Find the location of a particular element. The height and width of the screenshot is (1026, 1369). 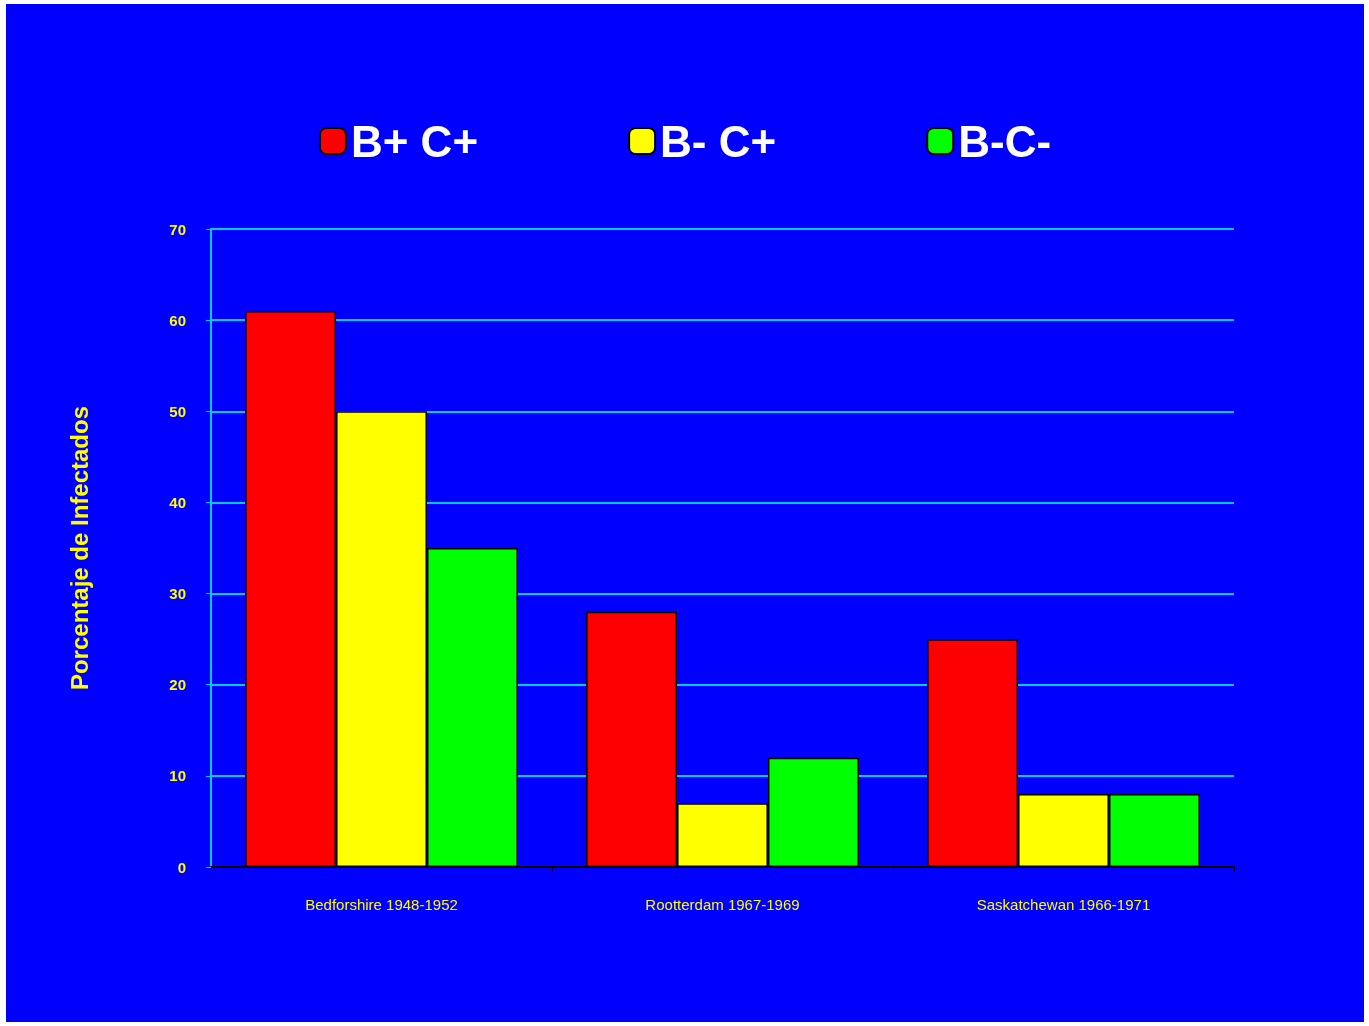

y-axis-title: Porcentaje de Infectados is located at coordinates (79, 548).